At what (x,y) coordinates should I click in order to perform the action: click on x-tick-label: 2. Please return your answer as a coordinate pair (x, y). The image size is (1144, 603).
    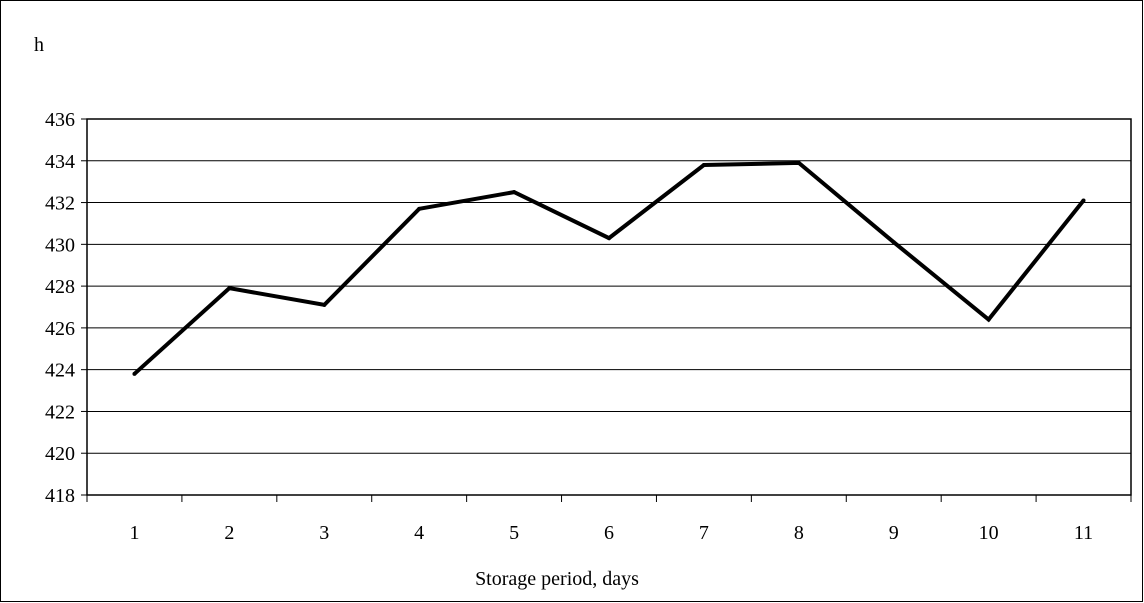
    Looking at the image, I should click on (229, 533).